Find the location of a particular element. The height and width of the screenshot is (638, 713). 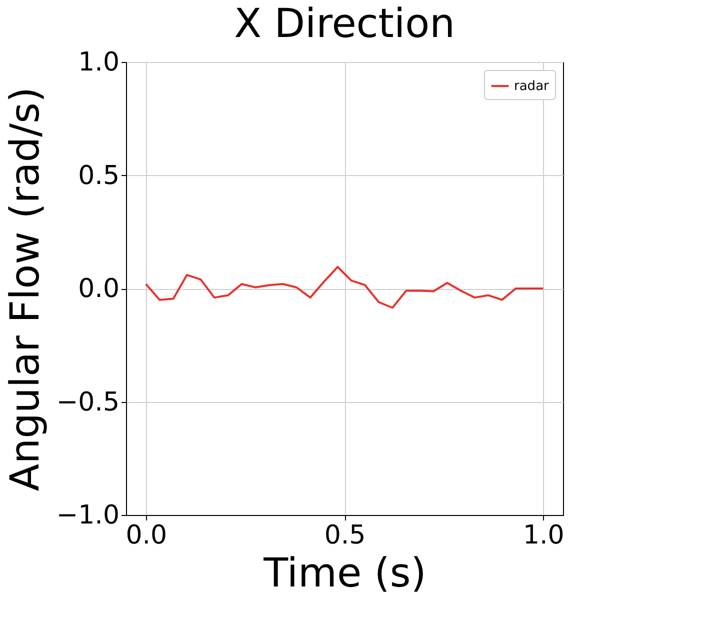

x-tick-label: 0.5 is located at coordinates (345, 535).